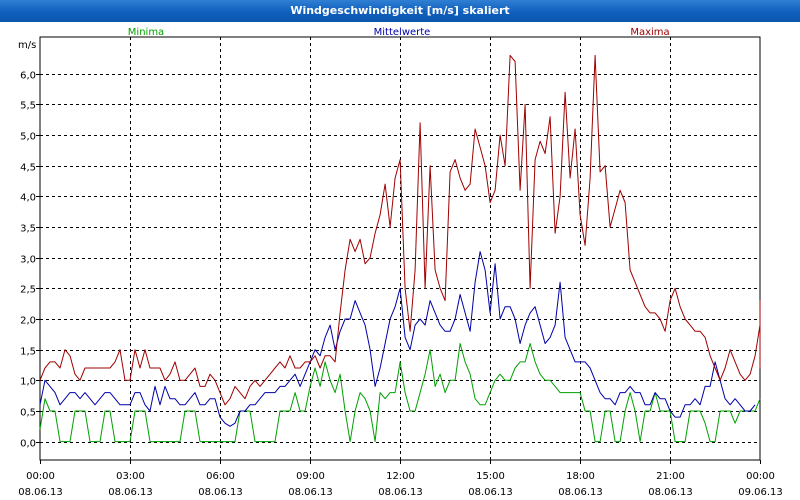 The height and width of the screenshot is (500, 800). Describe the element at coordinates (28, 137) in the screenshot. I see `y-tick-label: 5,0` at that location.